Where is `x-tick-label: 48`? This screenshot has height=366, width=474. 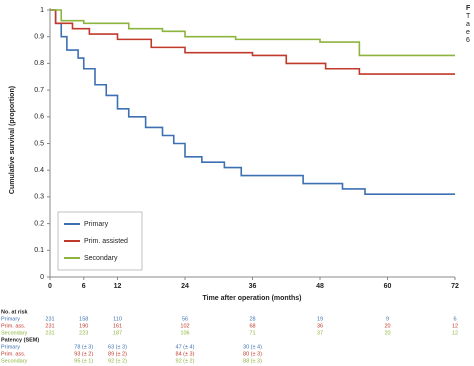 x-tick-label: 48 is located at coordinates (320, 286).